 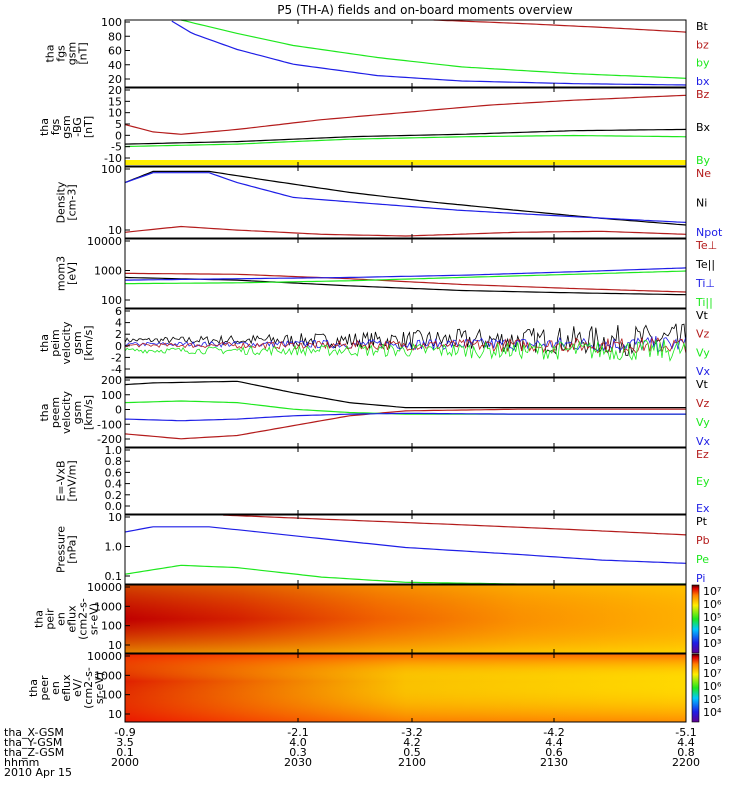 What do you see at coordinates (115, 36) in the screenshot?
I see `y-tick-label: 80` at bounding box center [115, 36].